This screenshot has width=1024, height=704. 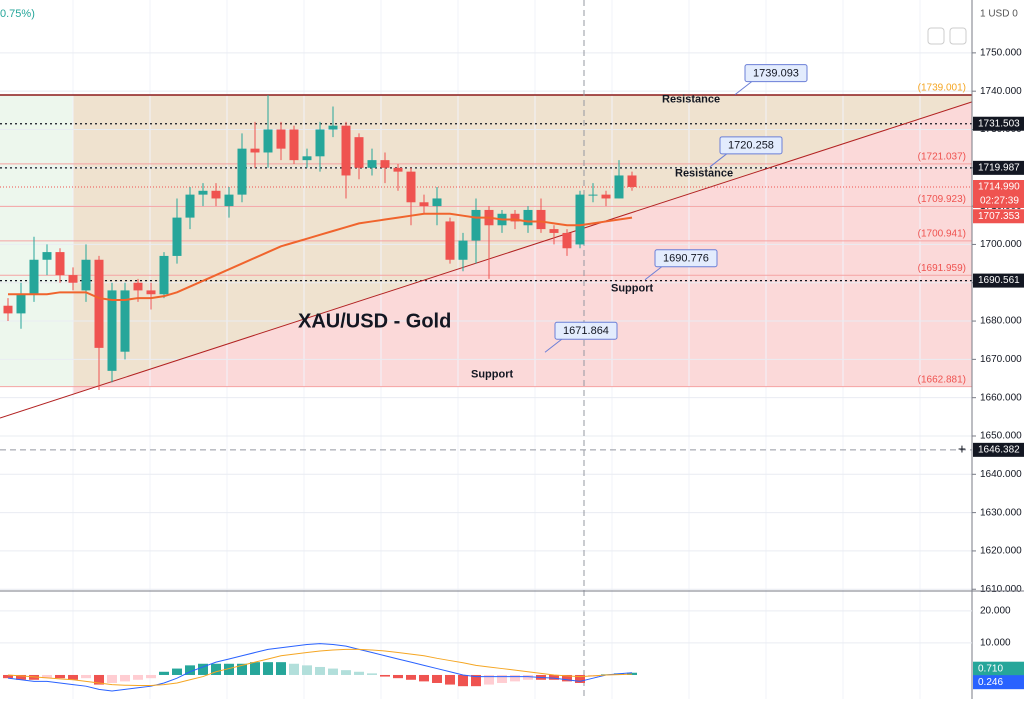 What do you see at coordinates (942, 199) in the screenshot?
I see `level-label: (1709.923)` at bounding box center [942, 199].